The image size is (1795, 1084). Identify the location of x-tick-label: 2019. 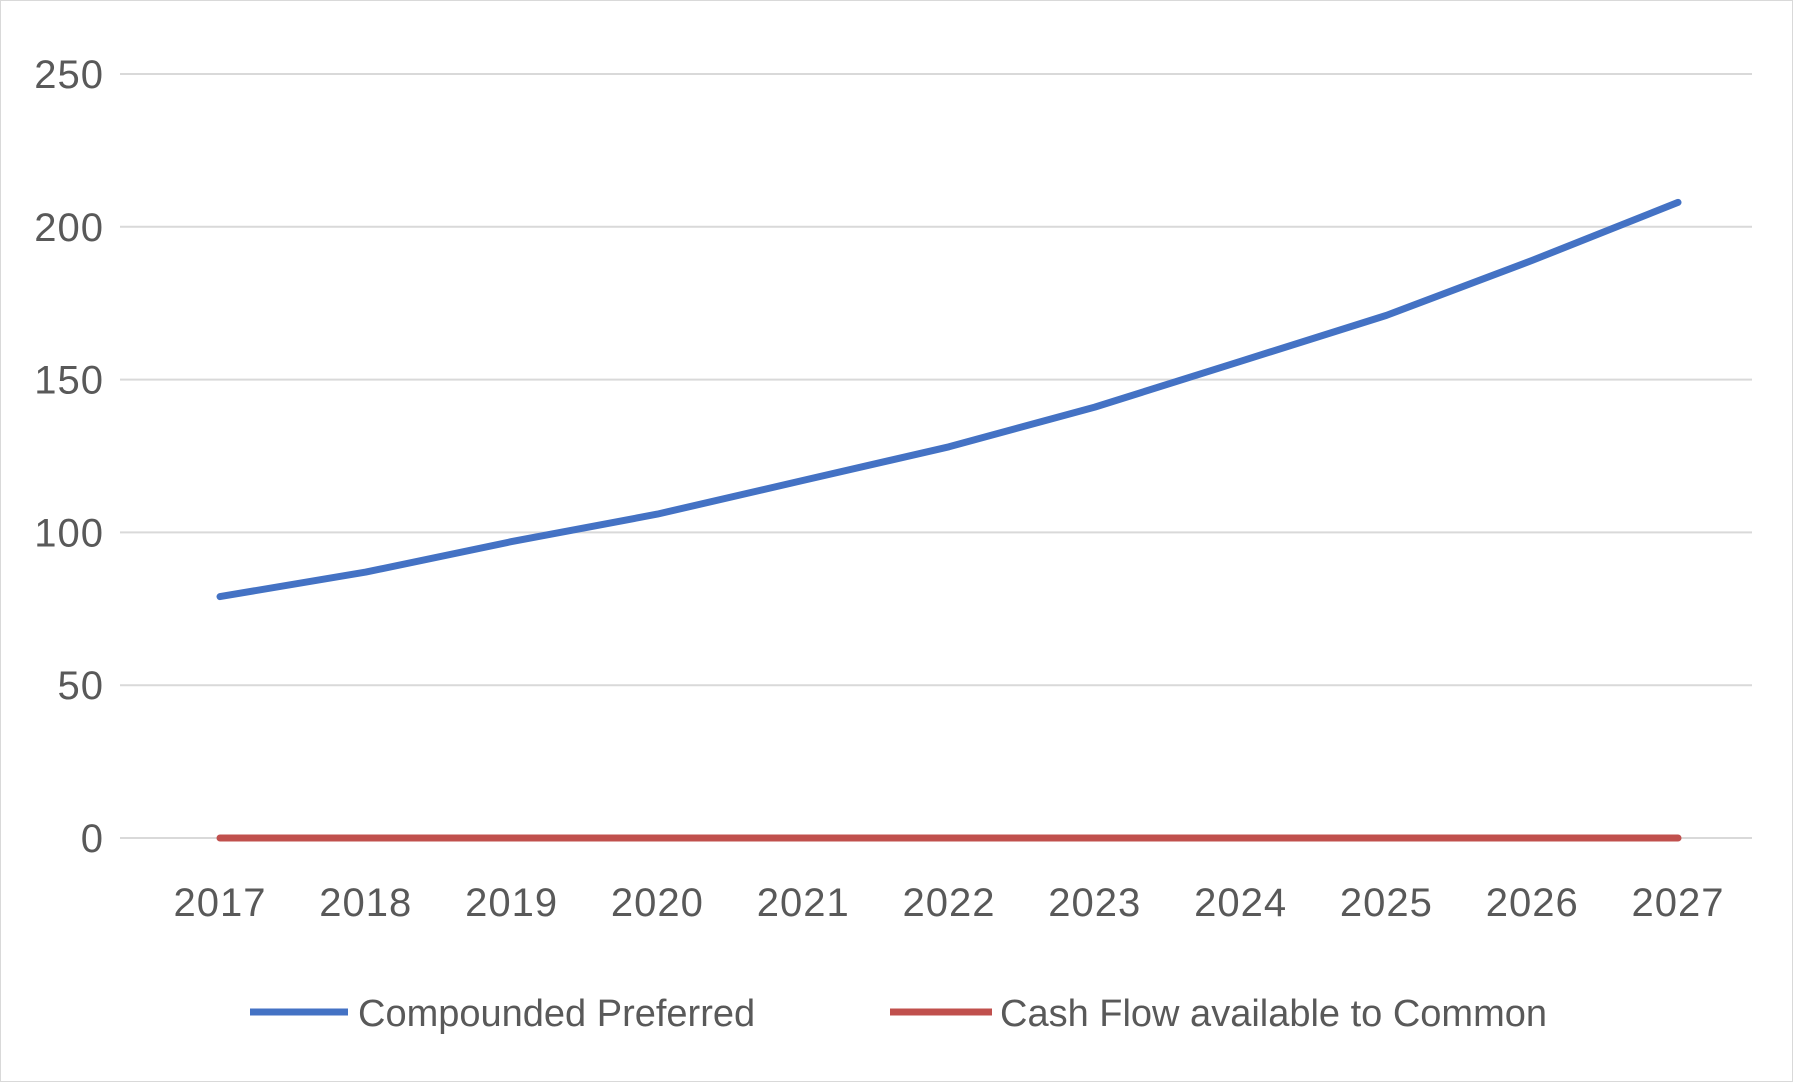
(511, 903).